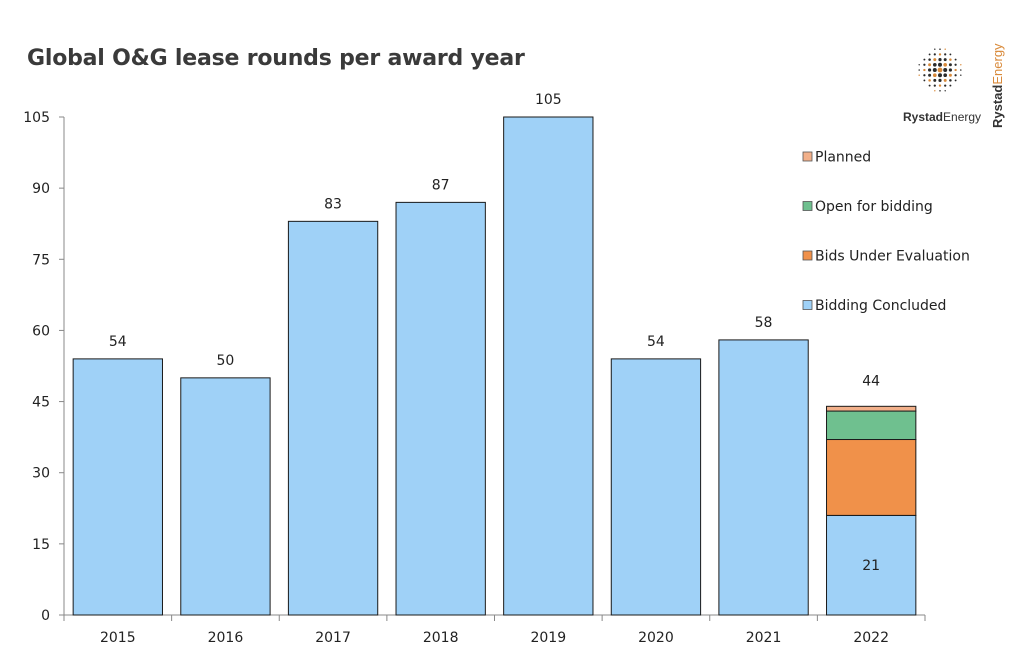 Image resolution: width=1024 pixels, height=664 pixels. Describe the element at coordinates (41, 260) in the screenshot. I see `y-tick-label: 75` at that location.